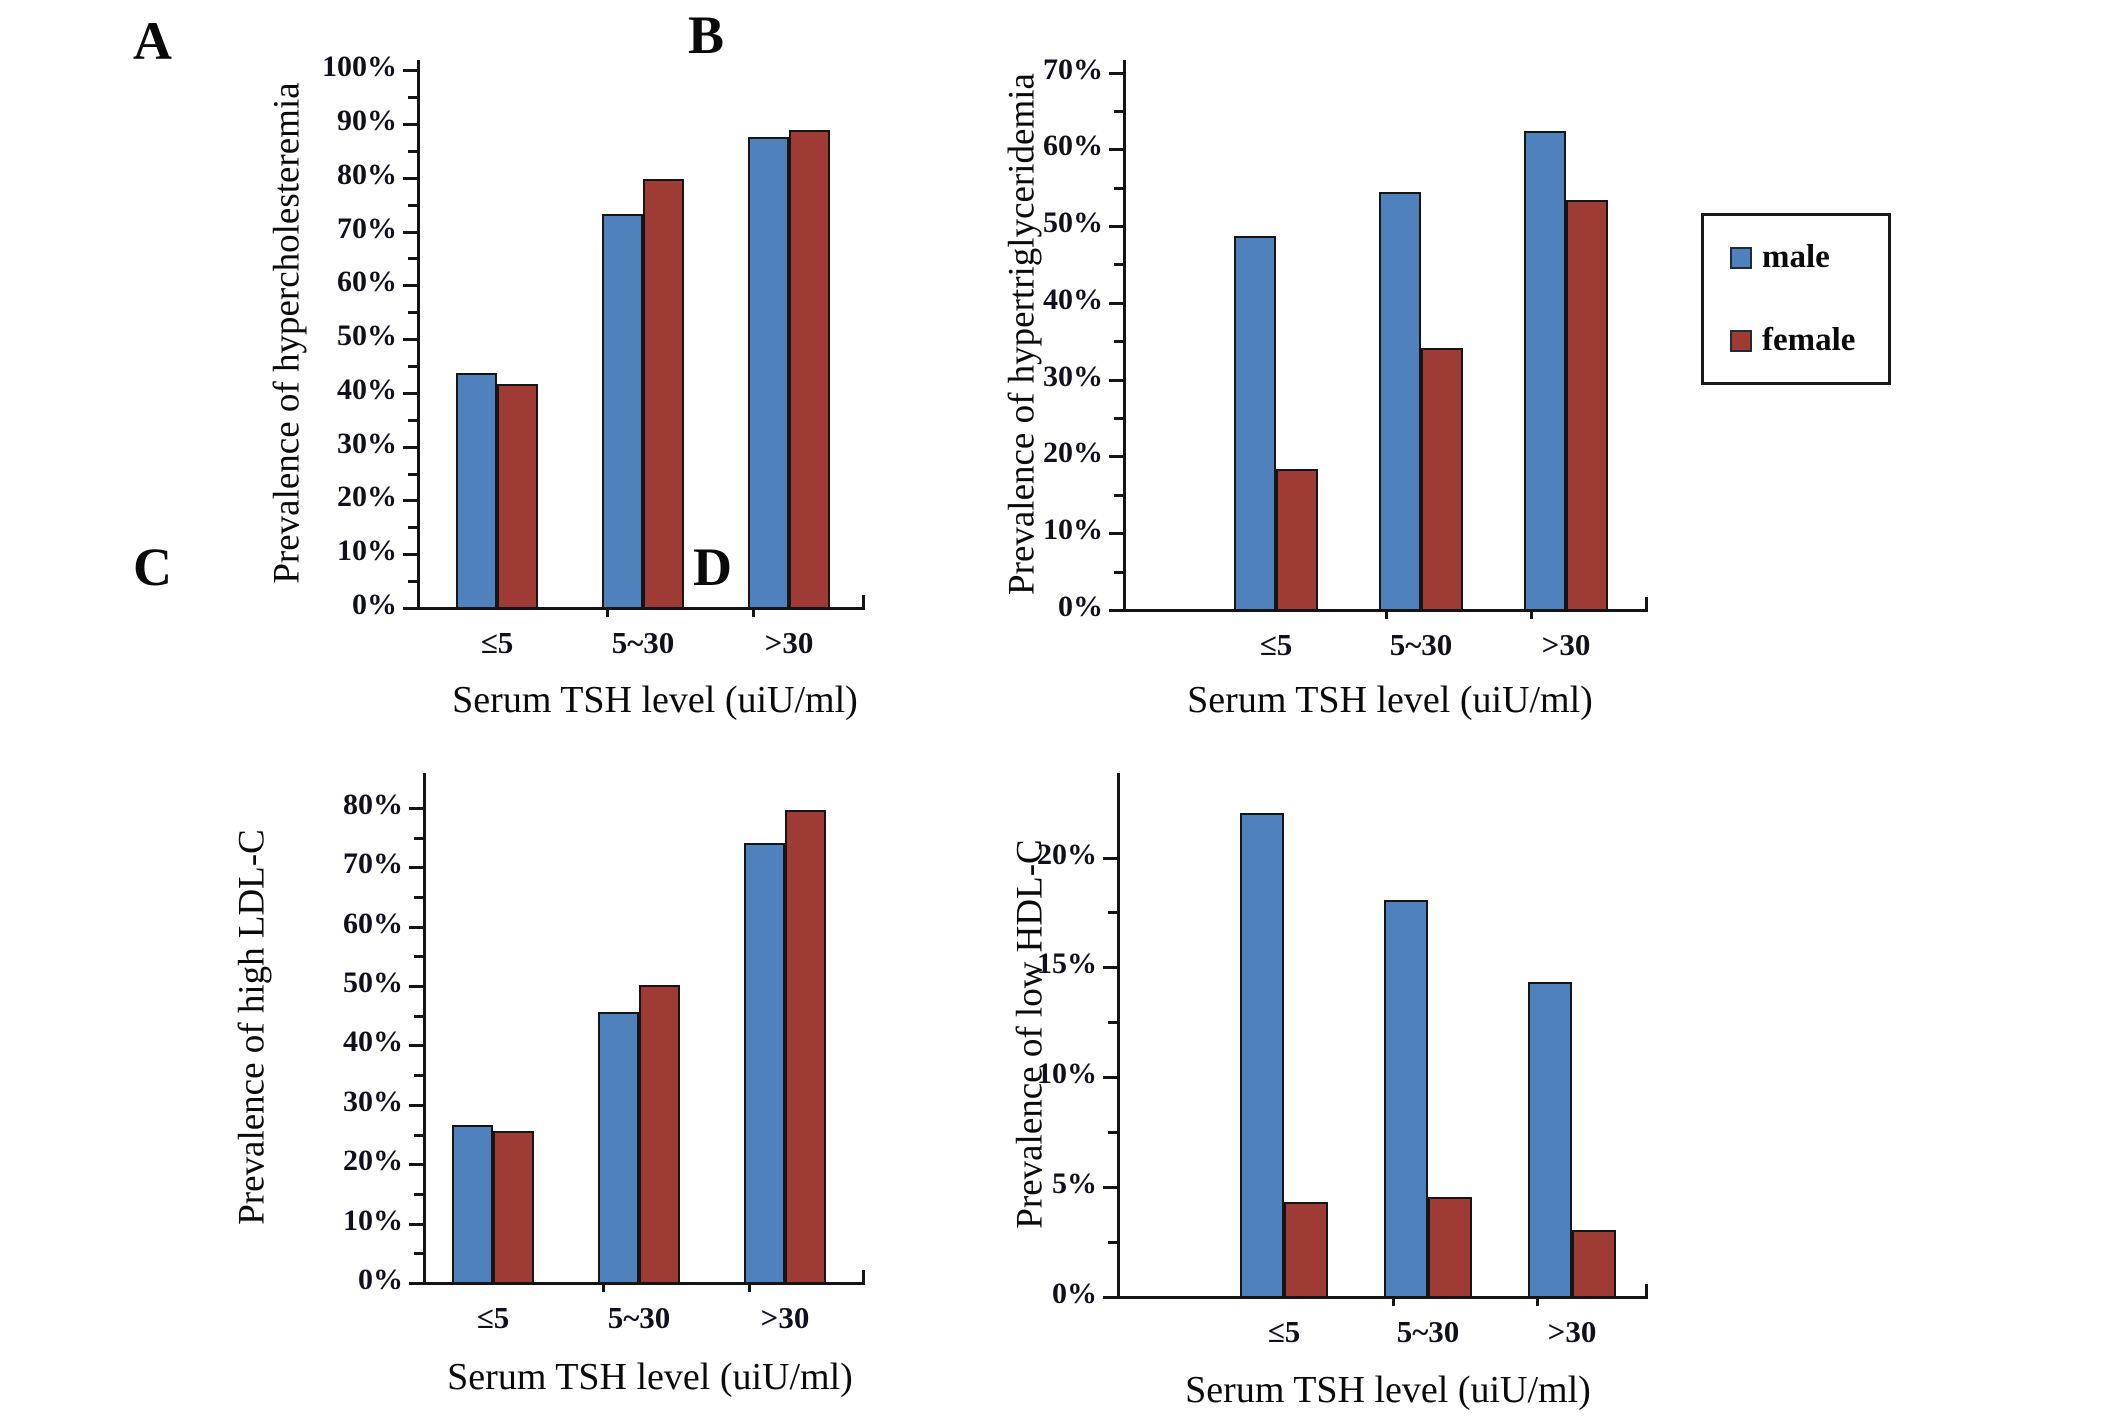  What do you see at coordinates (1067, 964) in the screenshot?
I see `y-tick-label-D: 15%` at bounding box center [1067, 964].